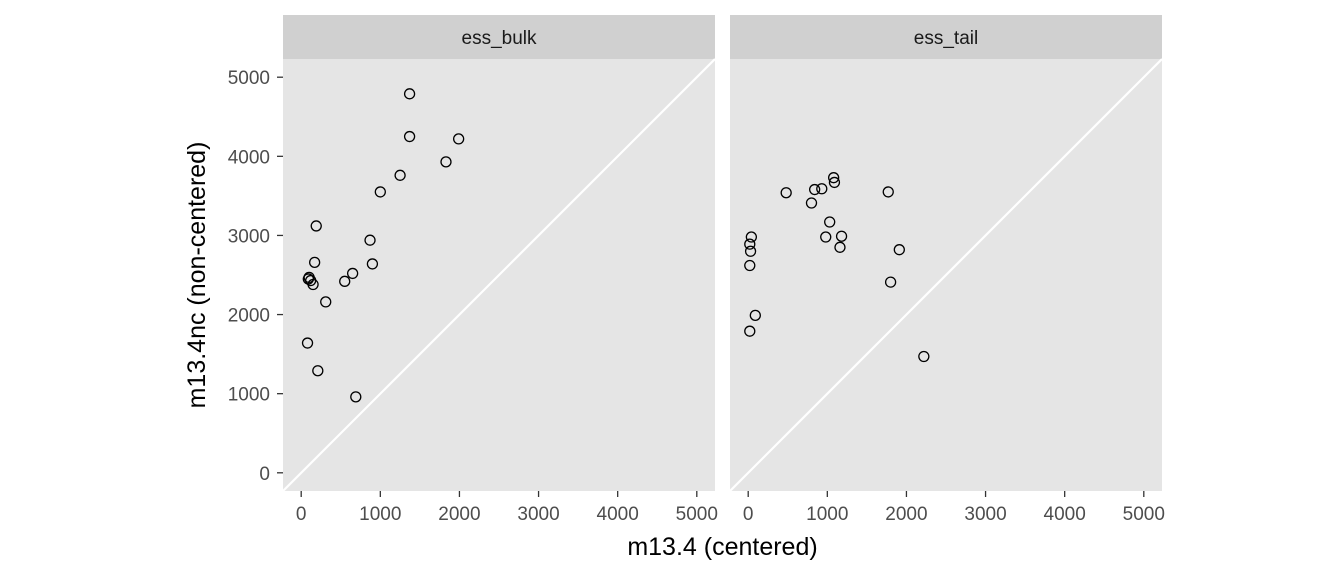 This screenshot has width=1344, height=576. Describe the element at coordinates (197, 275) in the screenshot. I see `y-axis-title: m13.4nc (non-centered)` at that location.